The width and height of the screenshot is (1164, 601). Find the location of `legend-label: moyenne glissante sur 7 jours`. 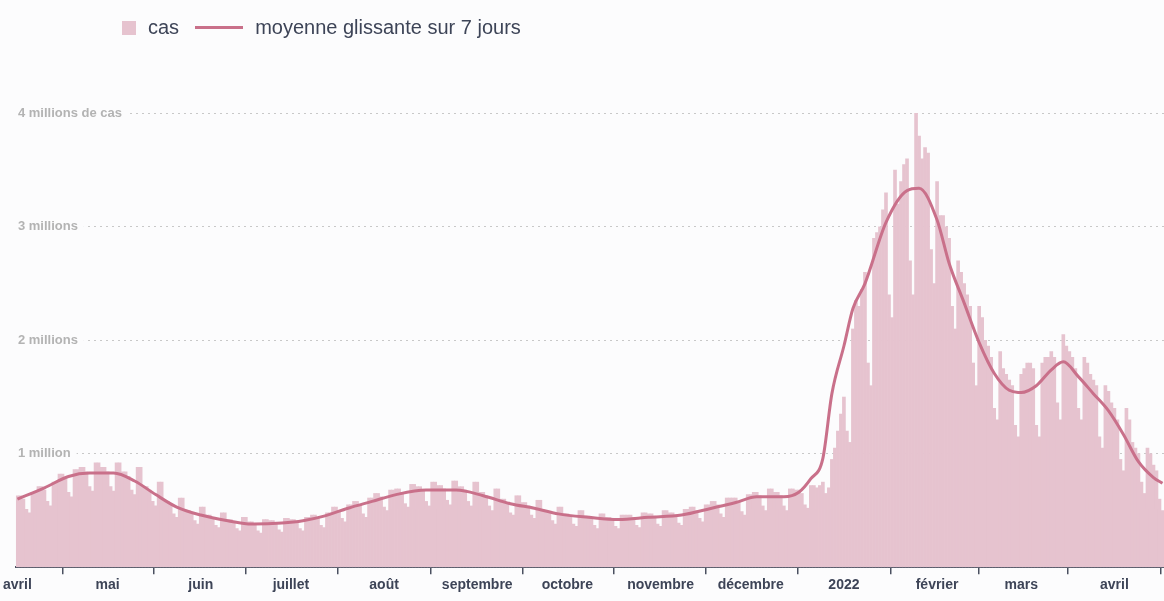

legend-label: moyenne glissante sur 7 jours is located at coordinates (388, 27).